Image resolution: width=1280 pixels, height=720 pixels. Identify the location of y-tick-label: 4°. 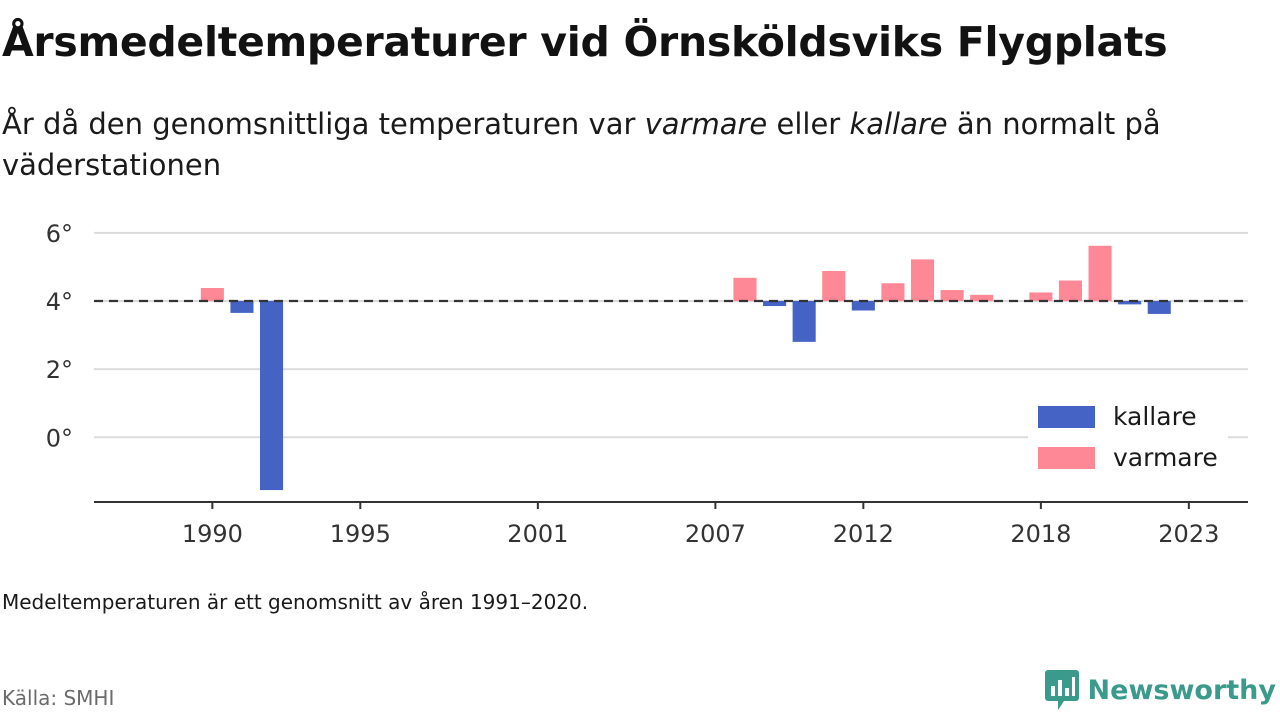
(59, 302).